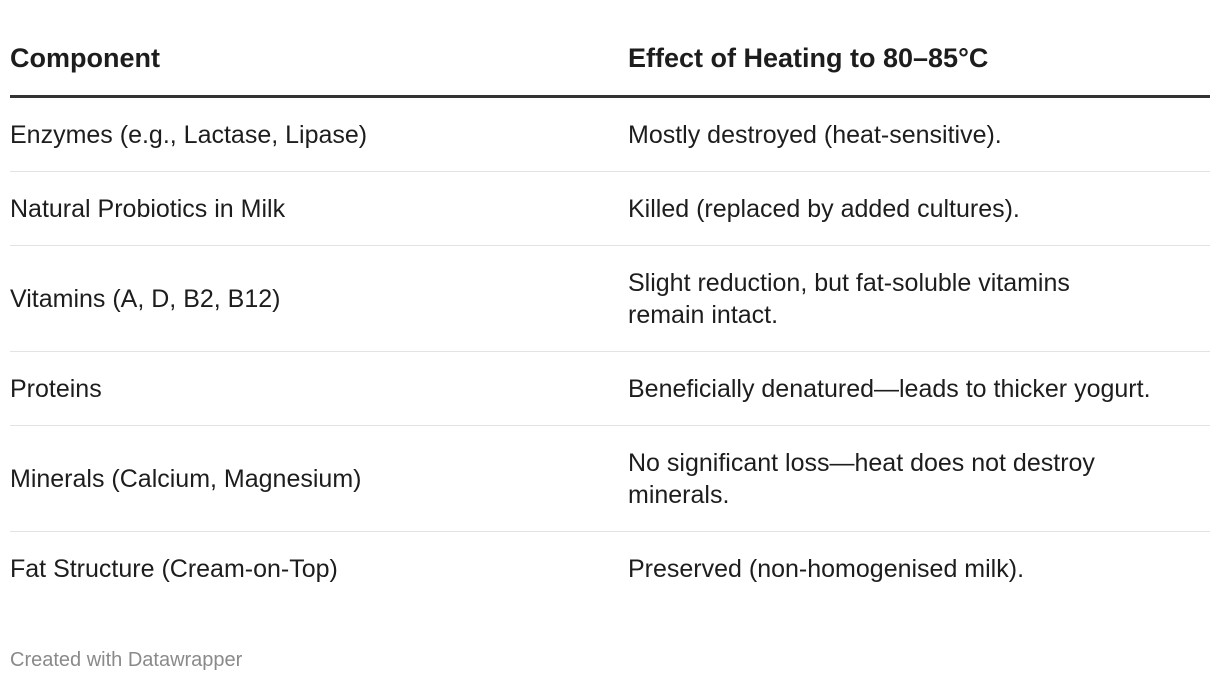  What do you see at coordinates (126, 660) in the screenshot?
I see `datawrapper-credit: Created with Datawrapper` at bounding box center [126, 660].